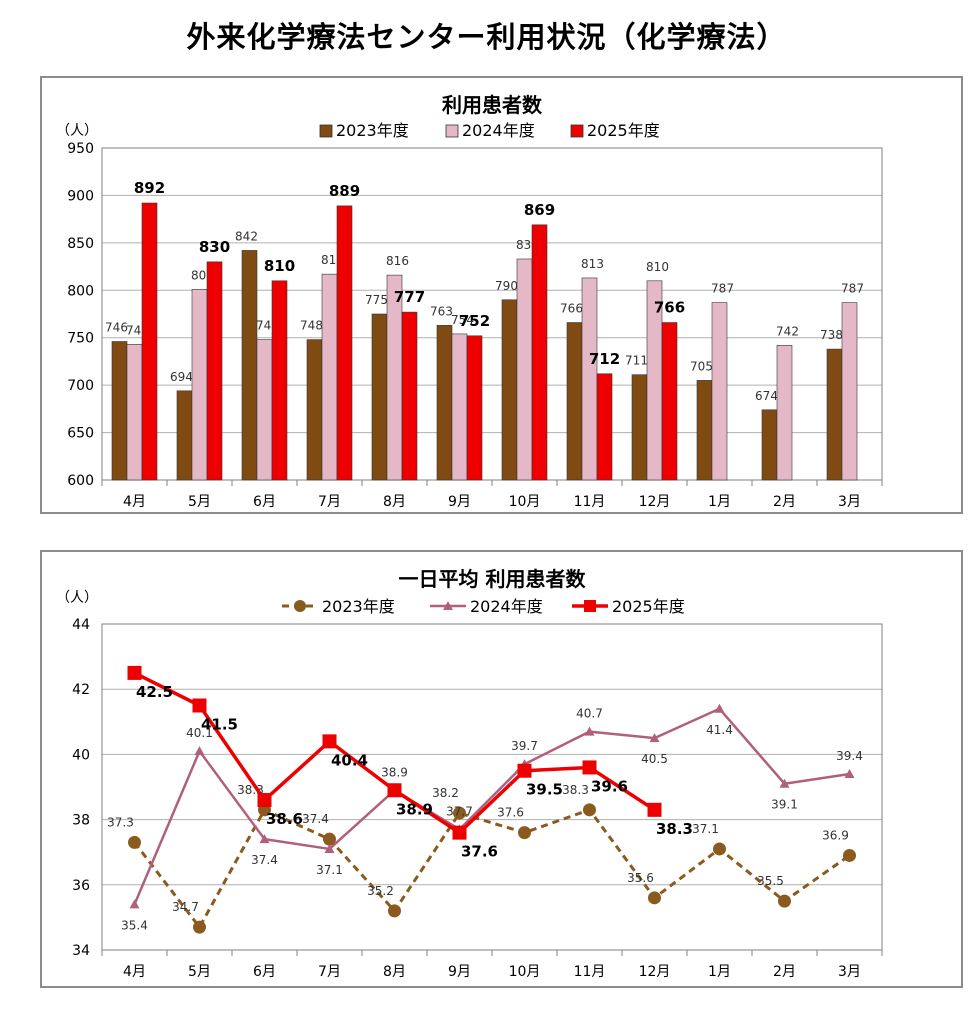  What do you see at coordinates (80, 244) in the screenshot?
I see `y-tick-label: 850` at bounding box center [80, 244].